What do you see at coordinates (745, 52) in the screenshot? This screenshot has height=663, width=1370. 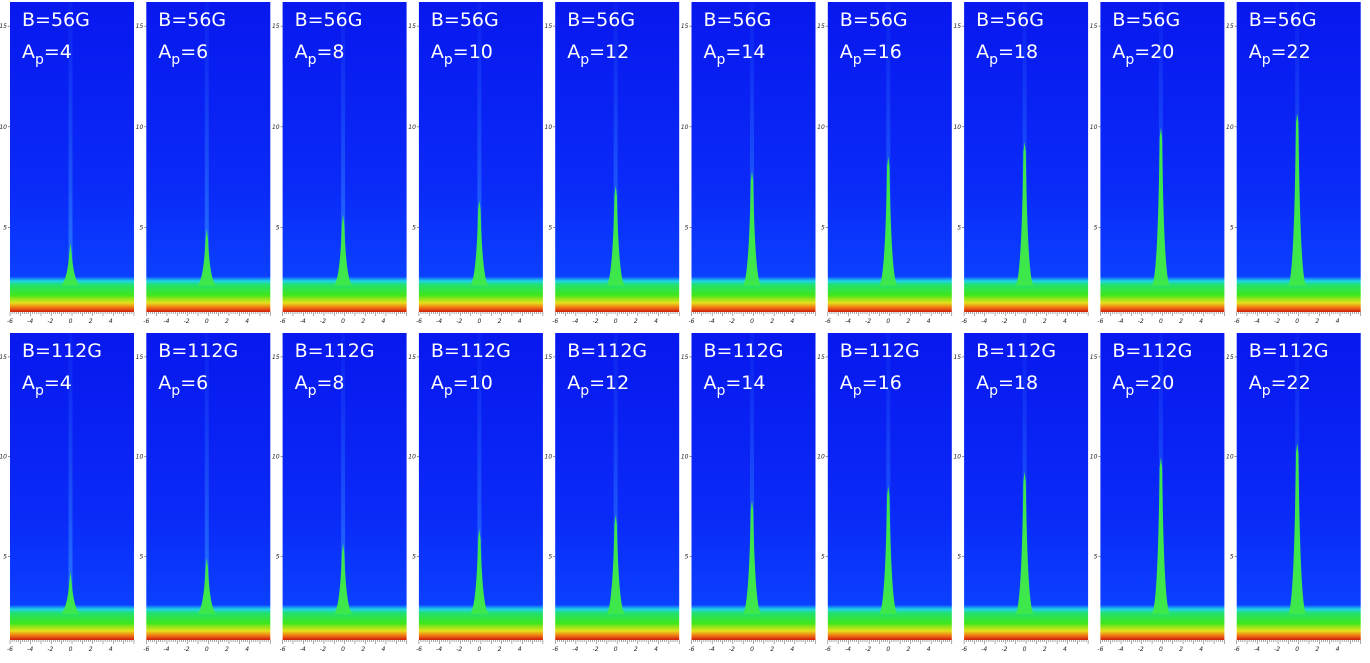 I see `amplitude-value: =14` at bounding box center [745, 52].